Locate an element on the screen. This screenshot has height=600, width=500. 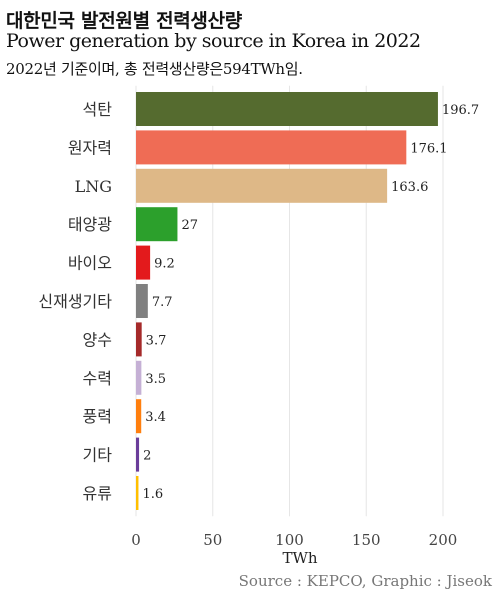
value-label: 196.7 is located at coordinates (460, 110).